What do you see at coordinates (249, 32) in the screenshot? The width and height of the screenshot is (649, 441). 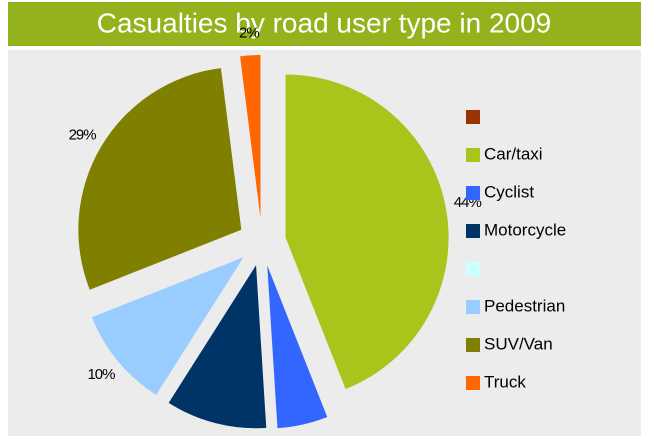 I see `data-label: 2%` at bounding box center [249, 32].